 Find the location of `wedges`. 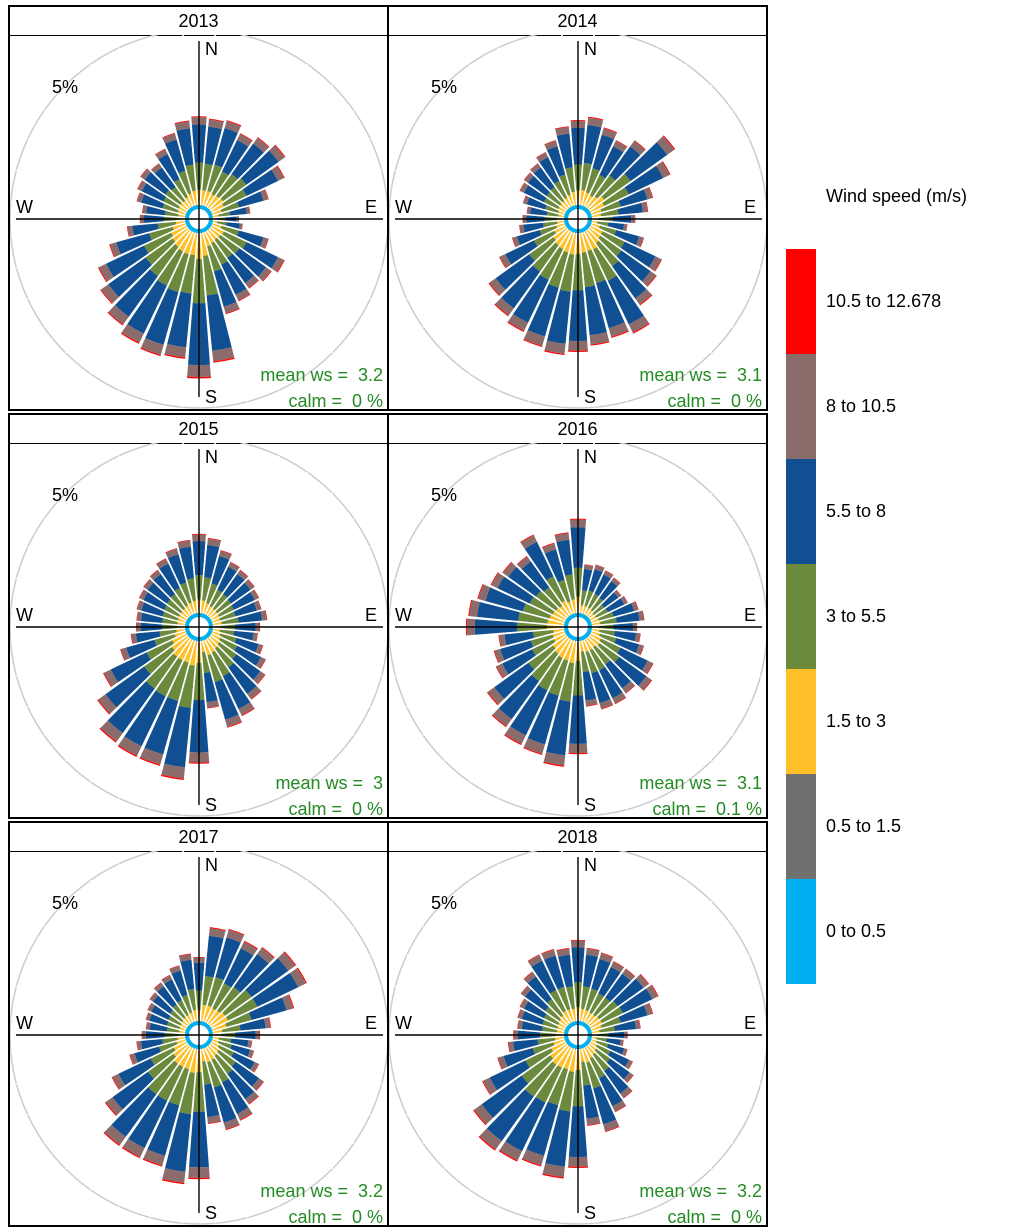

wedges is located at coordinates (191, 247).